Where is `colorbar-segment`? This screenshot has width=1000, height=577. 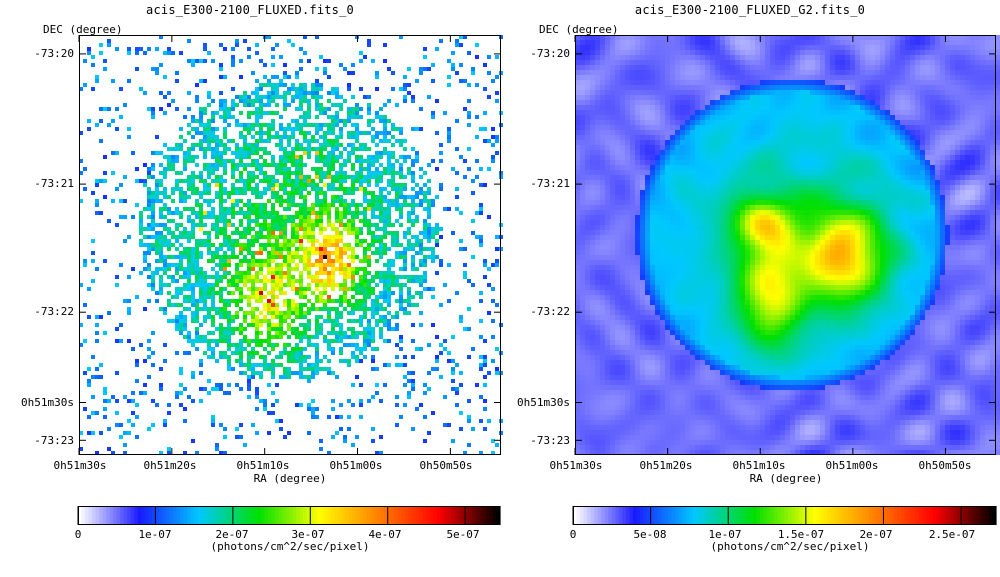
colorbar-segment is located at coordinates (340, 515).